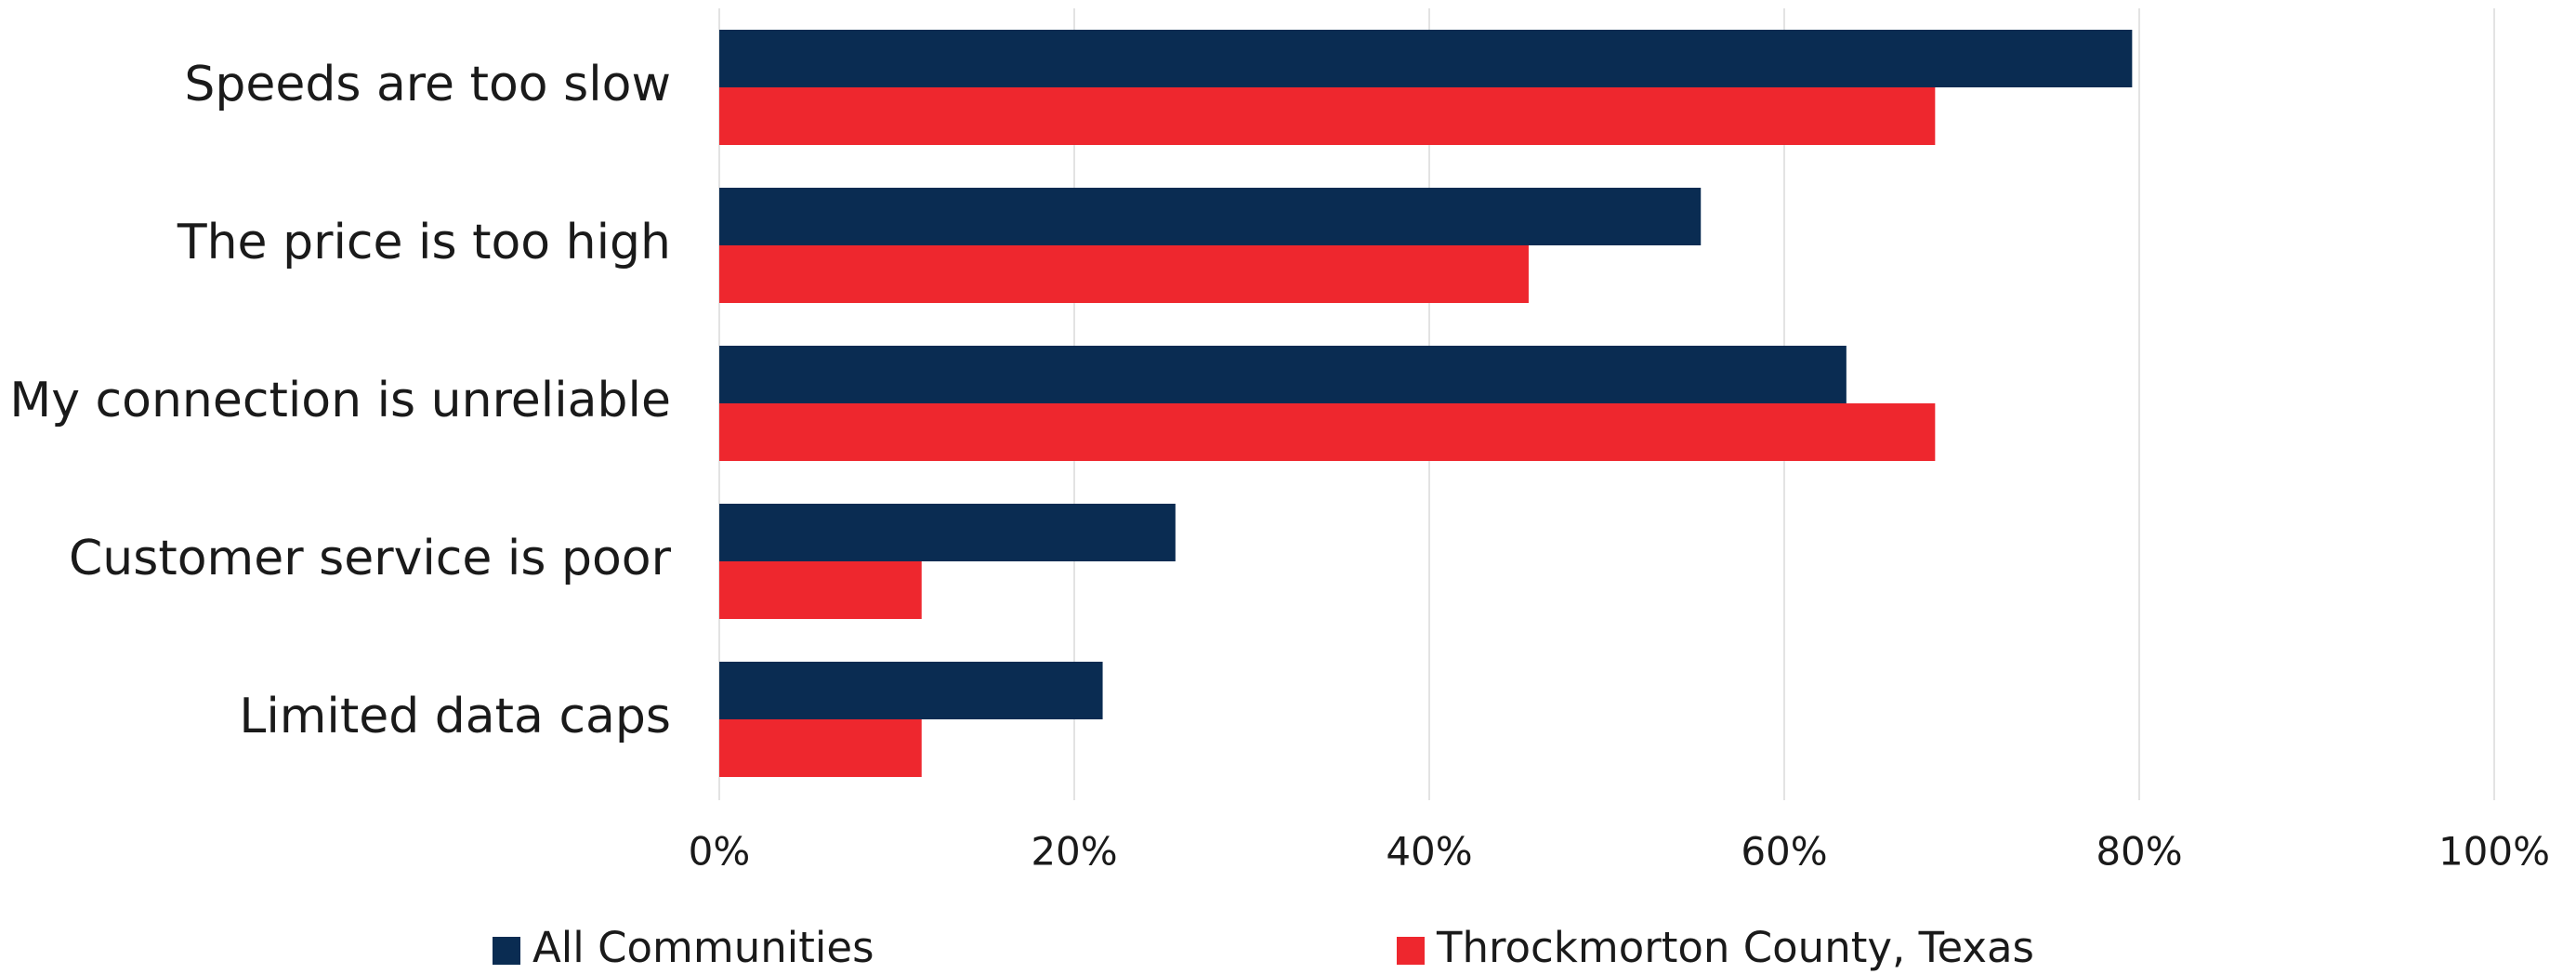  What do you see at coordinates (1784, 852) in the screenshot?
I see `x-tick-label: 60%` at bounding box center [1784, 852].